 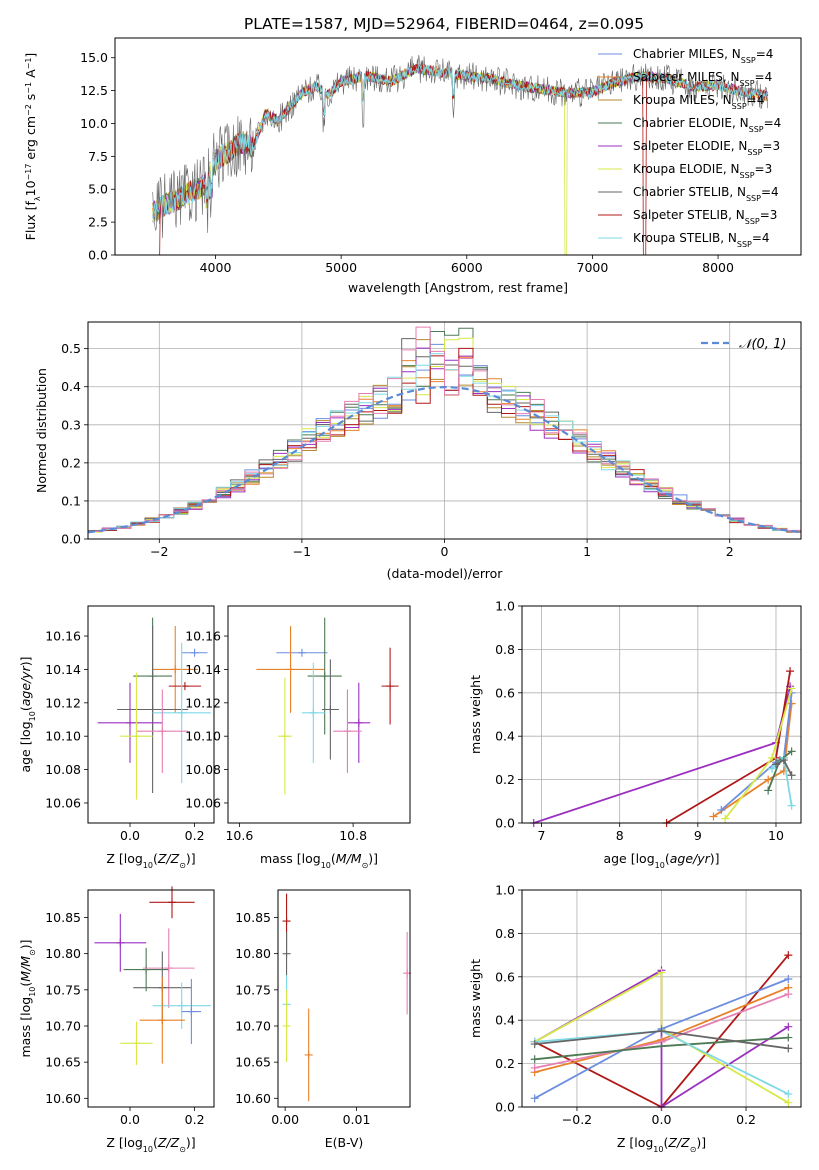 What do you see at coordinates (63, 953) in the screenshot?
I see `mass-vs-z-tick-label-y: 10.80` at bounding box center [63, 953].